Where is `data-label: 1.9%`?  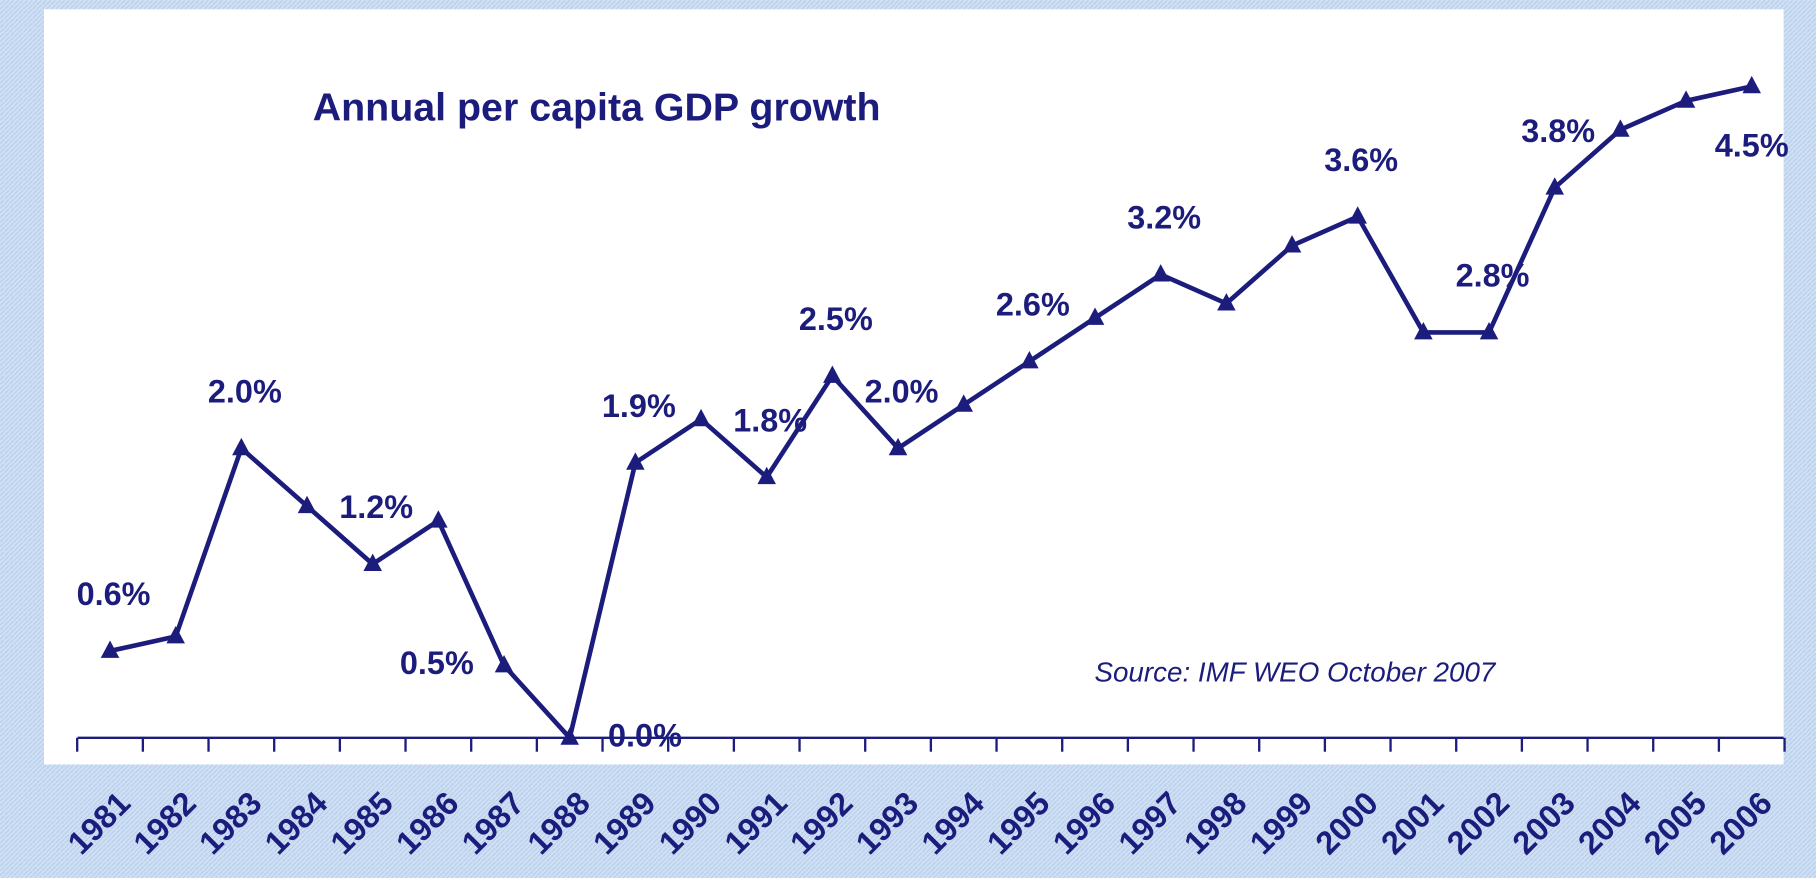 data-label: 1.9% is located at coordinates (639, 406).